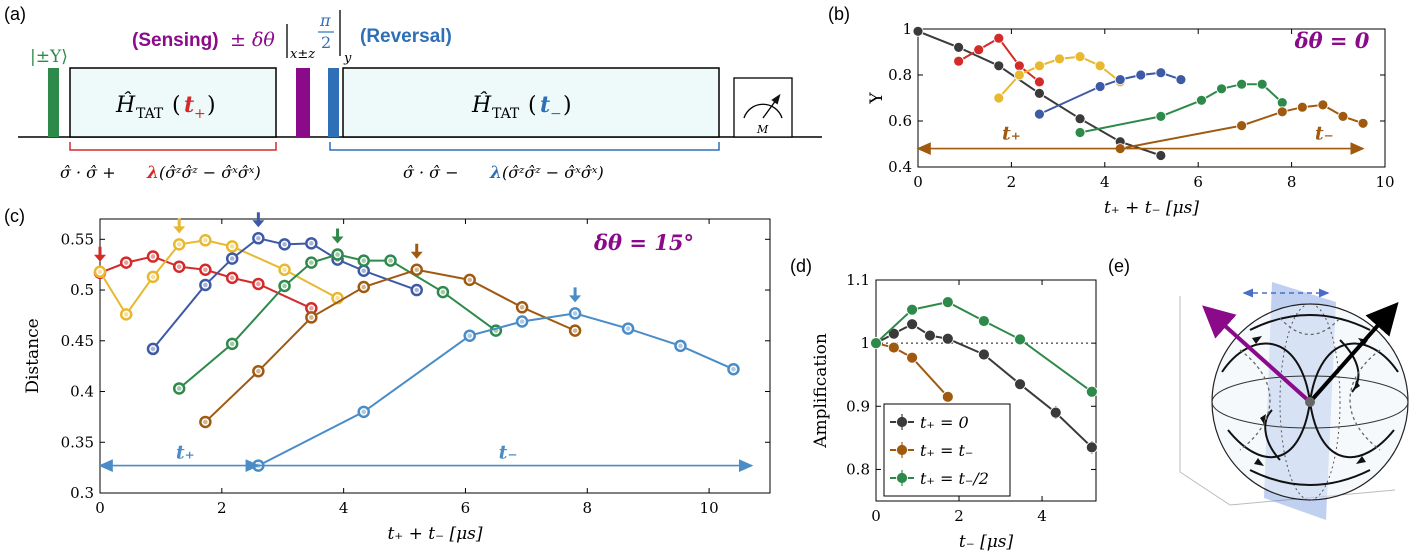 Image resolution: width=1414 pixels, height=556 pixels. Describe the element at coordinates (1042, 516) in the screenshot. I see `chart-d-xtick-label-2: 4` at that location.